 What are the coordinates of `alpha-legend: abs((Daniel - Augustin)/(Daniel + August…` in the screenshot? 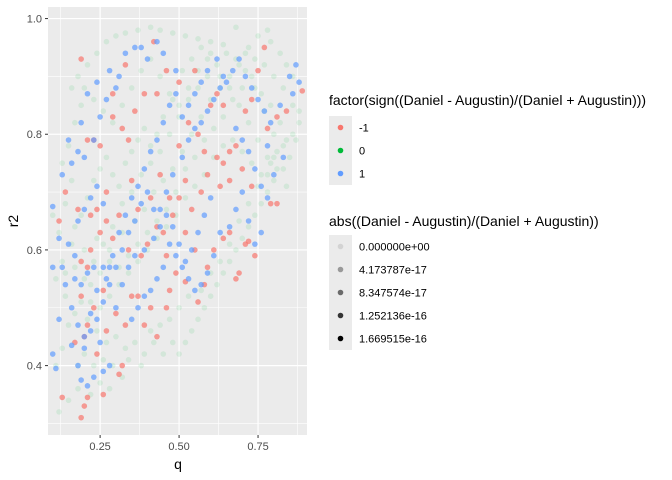 It's located at (464, 281).